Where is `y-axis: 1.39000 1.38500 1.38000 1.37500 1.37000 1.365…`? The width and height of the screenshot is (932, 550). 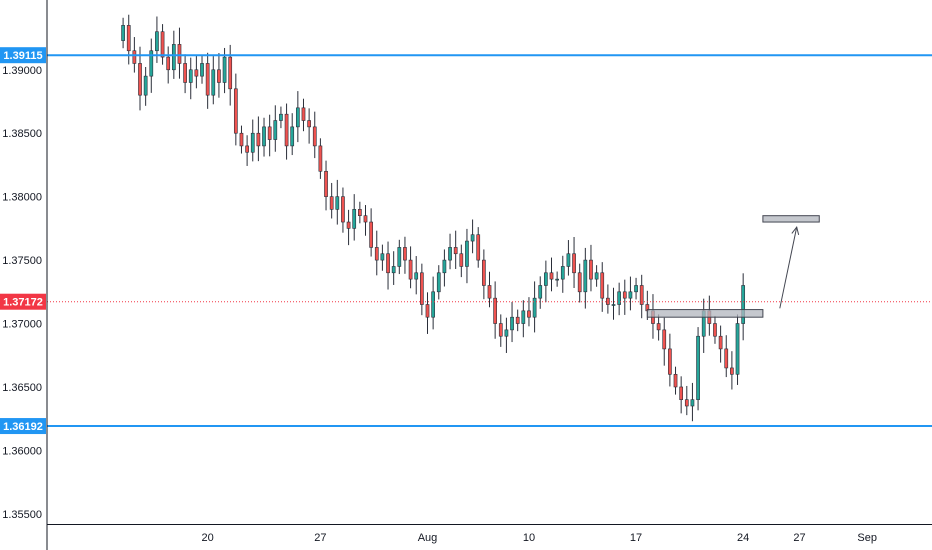 y-axis: 1.39000 1.38500 1.38000 1.37500 1.37000 1.365… is located at coordinates (22, 293).